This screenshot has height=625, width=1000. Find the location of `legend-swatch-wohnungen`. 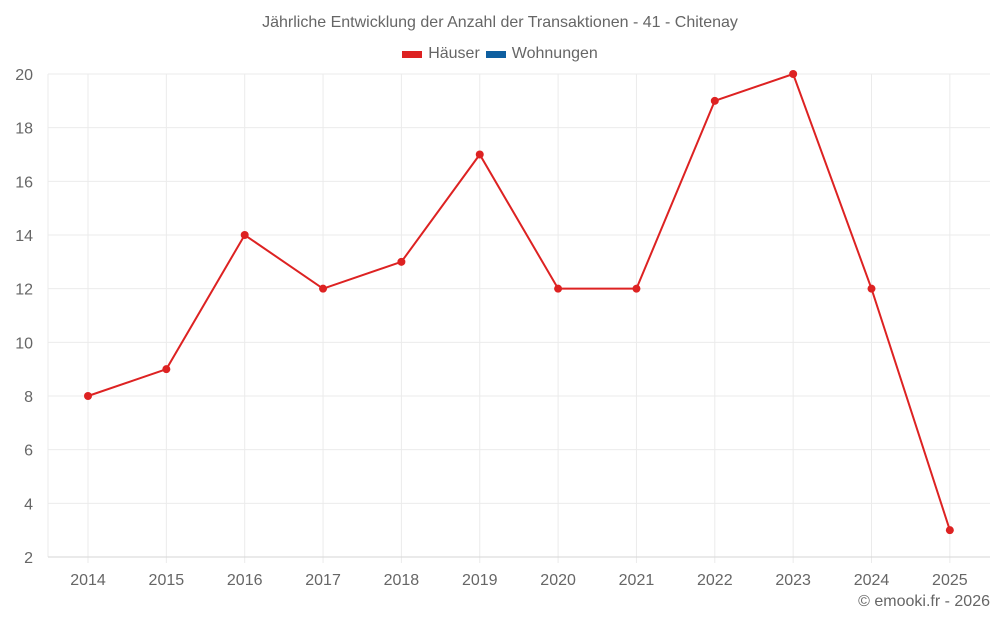

legend-swatch-wohnungen is located at coordinates (495, 54).